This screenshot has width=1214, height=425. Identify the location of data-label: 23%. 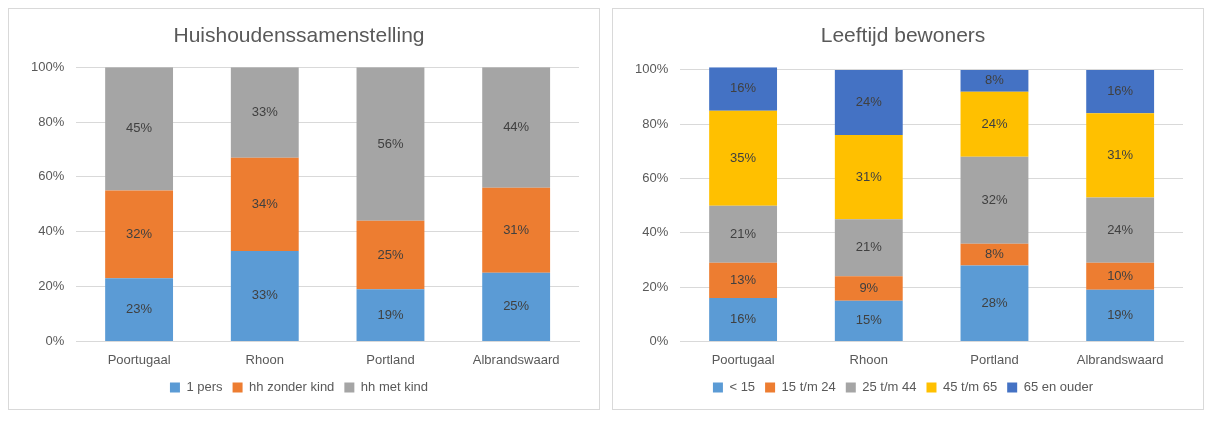
(139, 309).